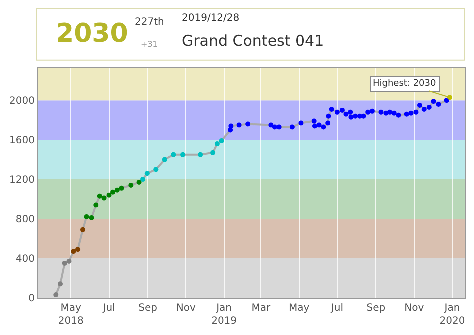 The width and height of the screenshot is (474, 335). Describe the element at coordinates (211, 18) in the screenshot. I see `chart-subtitle: 2019/12/28` at that location.